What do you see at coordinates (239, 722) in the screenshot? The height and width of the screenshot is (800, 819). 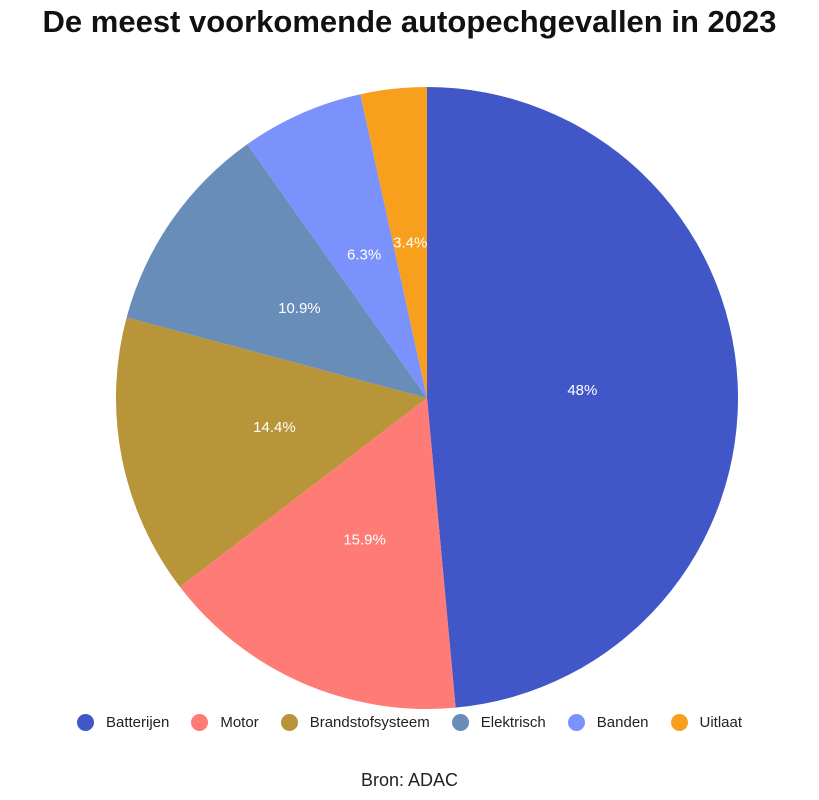 I see `legend-label: Motor` at bounding box center [239, 722].